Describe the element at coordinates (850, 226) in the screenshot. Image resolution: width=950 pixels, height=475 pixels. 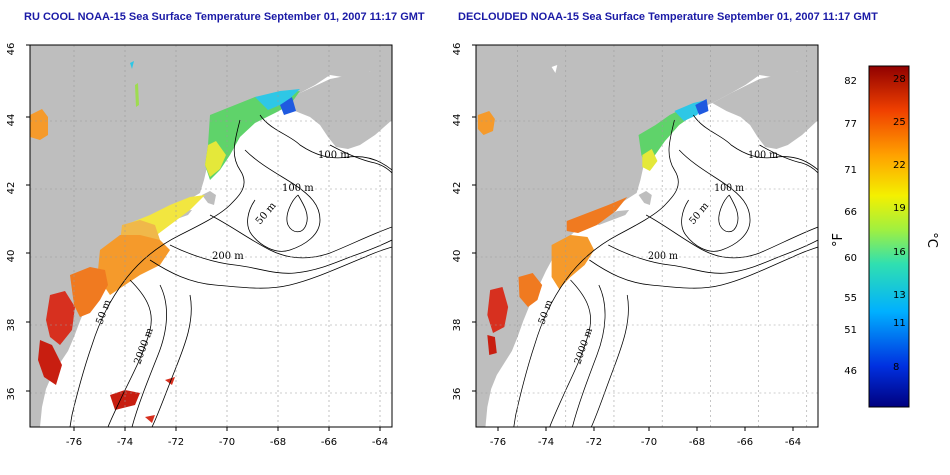
I see `colorbar-f-ticks: 82 77 71 66 60 55 51 46` at that location.